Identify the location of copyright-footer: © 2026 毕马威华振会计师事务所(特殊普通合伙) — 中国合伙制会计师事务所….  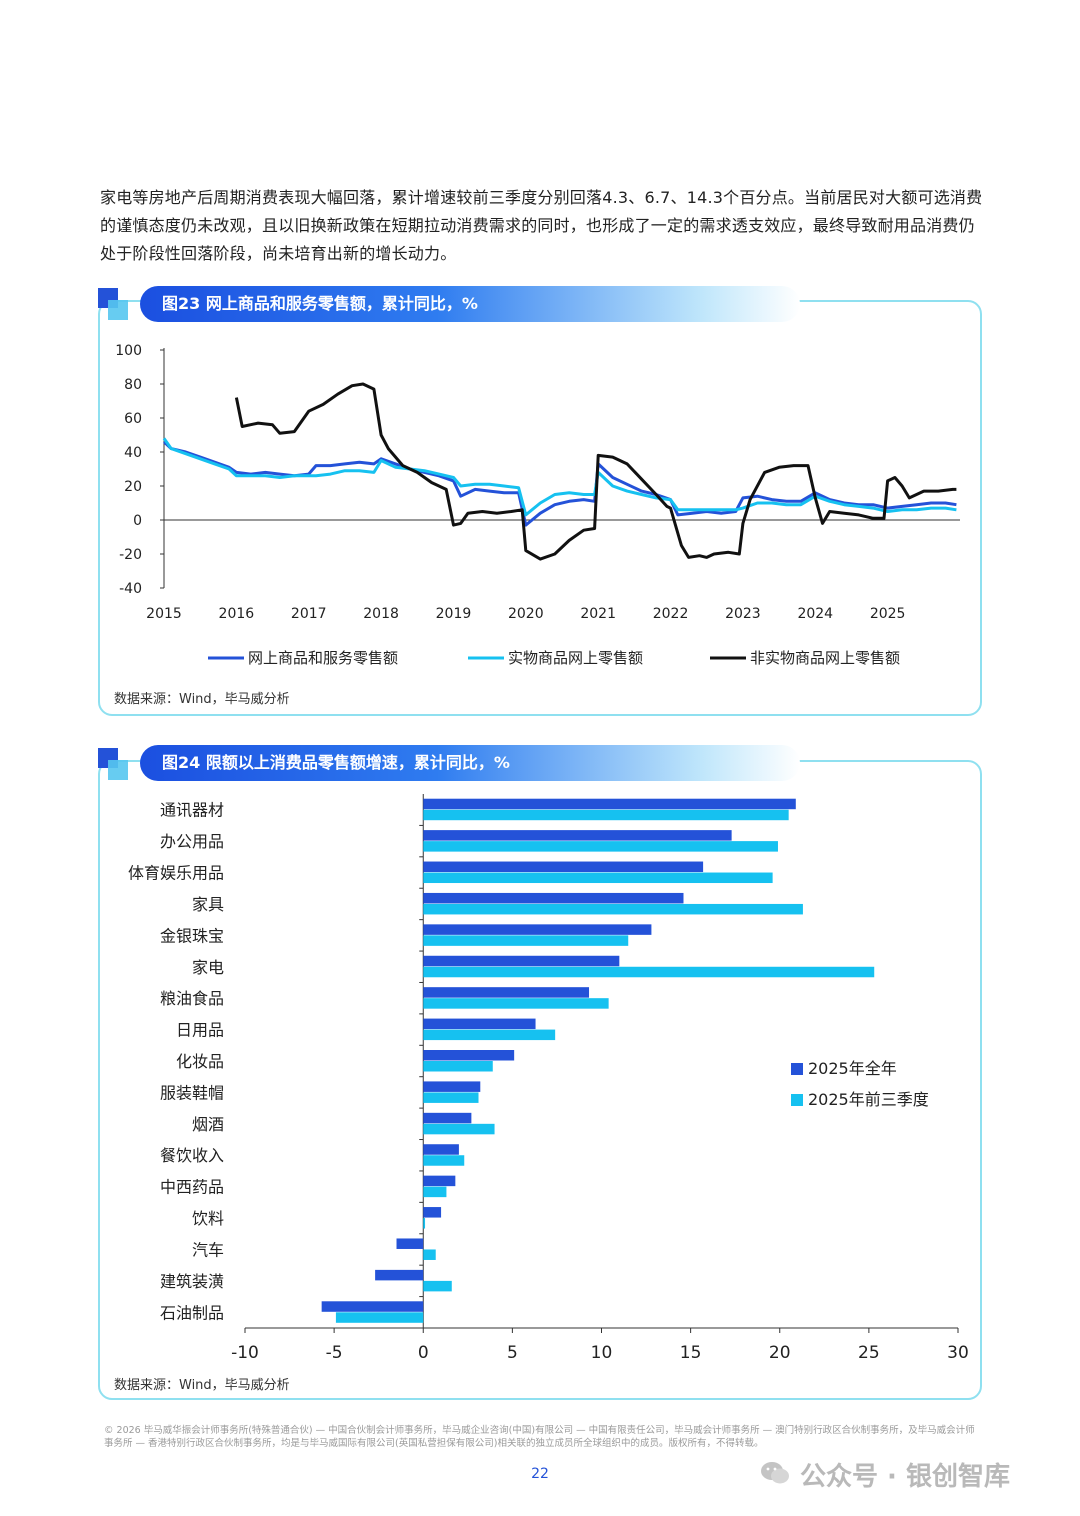
(539, 1437).